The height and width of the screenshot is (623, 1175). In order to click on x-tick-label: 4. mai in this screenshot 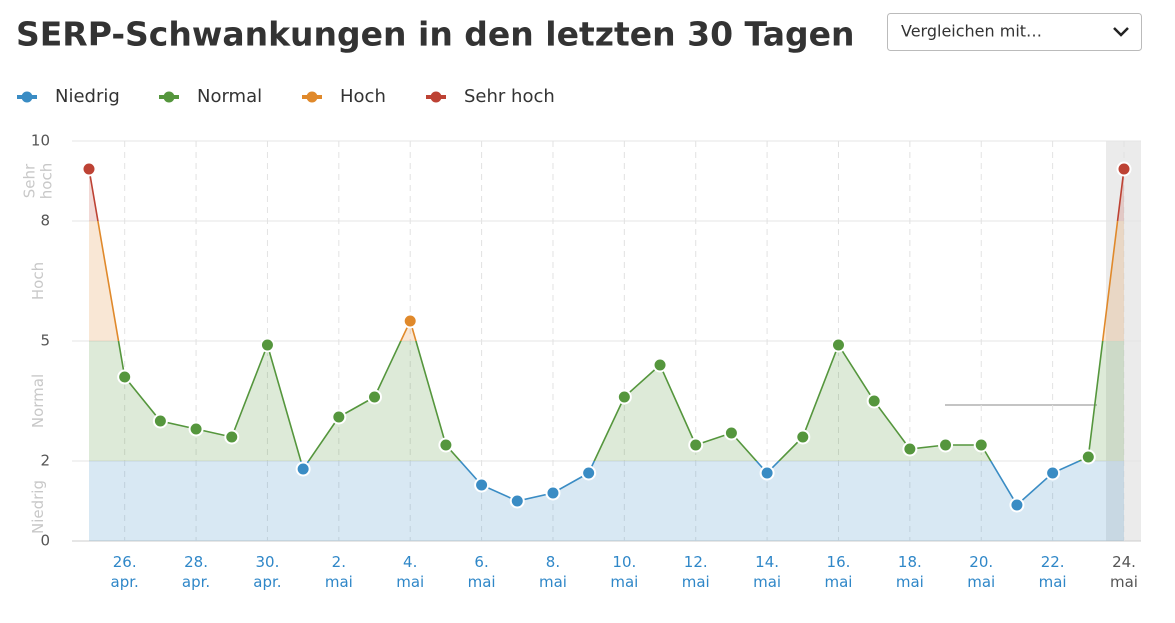, I will do `click(410, 572)`.